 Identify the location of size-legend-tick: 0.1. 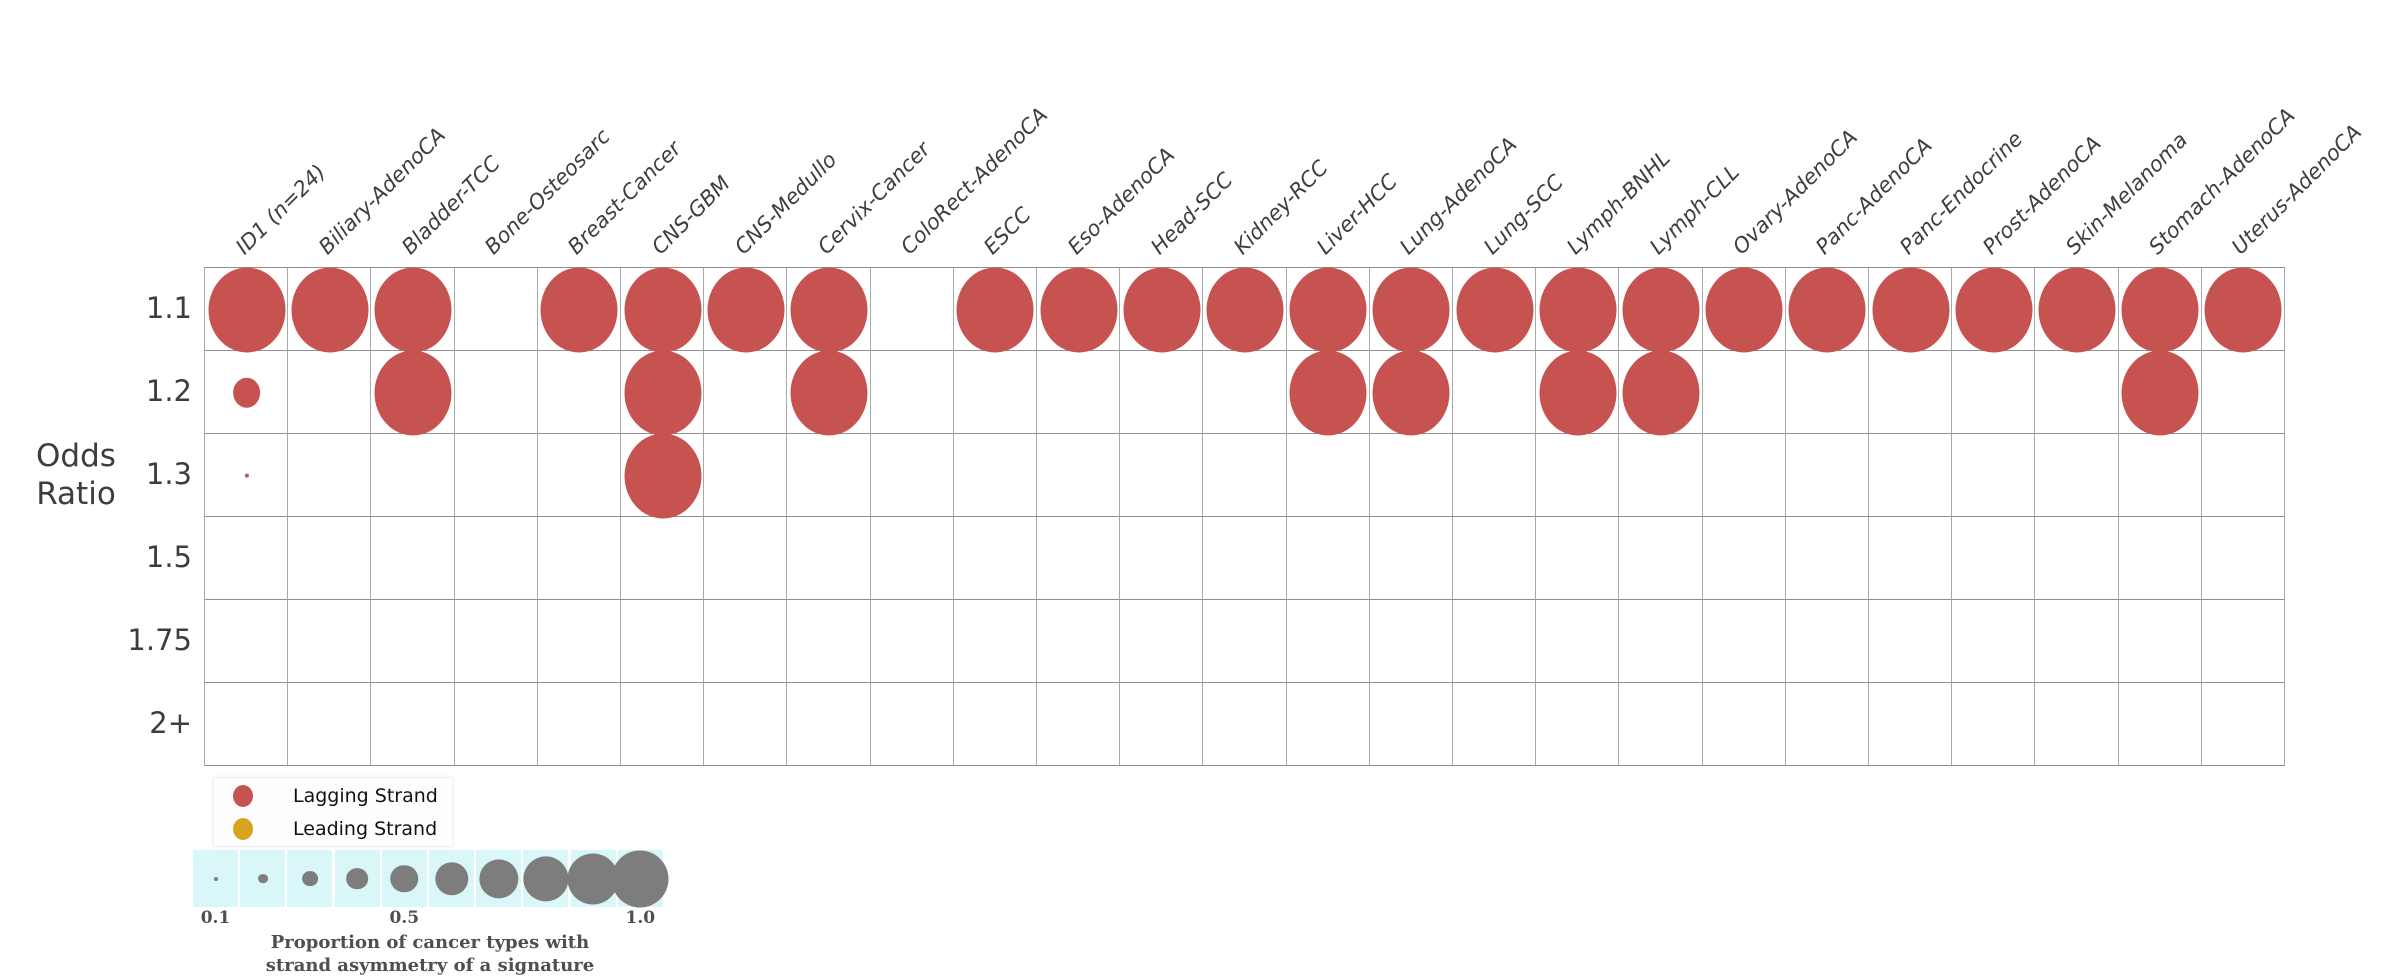
(215, 918).